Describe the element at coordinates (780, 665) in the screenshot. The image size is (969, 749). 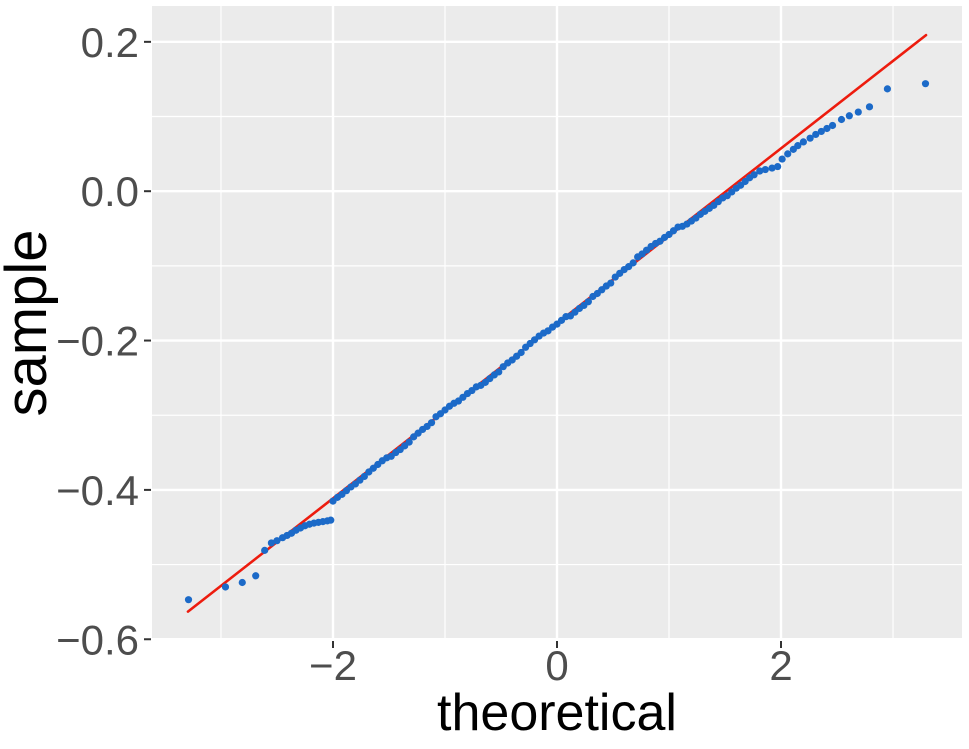
I see `x-tick-label: 2` at that location.